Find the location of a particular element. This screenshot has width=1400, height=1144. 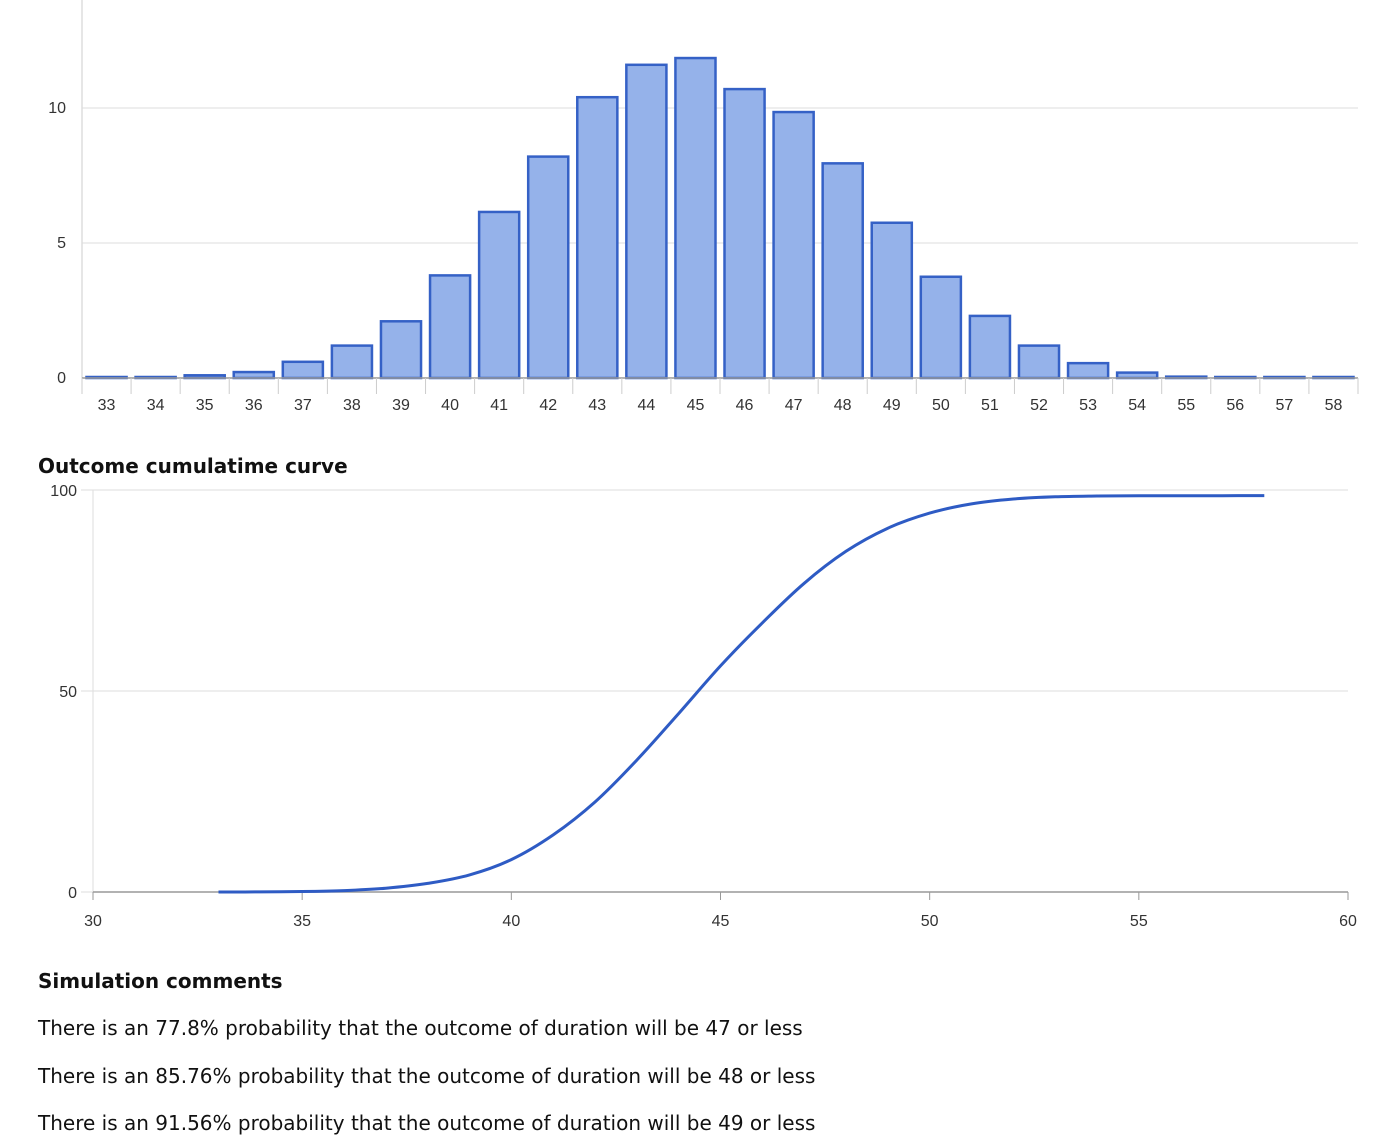

hist-y-tick-label: 10 is located at coordinates (57, 108).